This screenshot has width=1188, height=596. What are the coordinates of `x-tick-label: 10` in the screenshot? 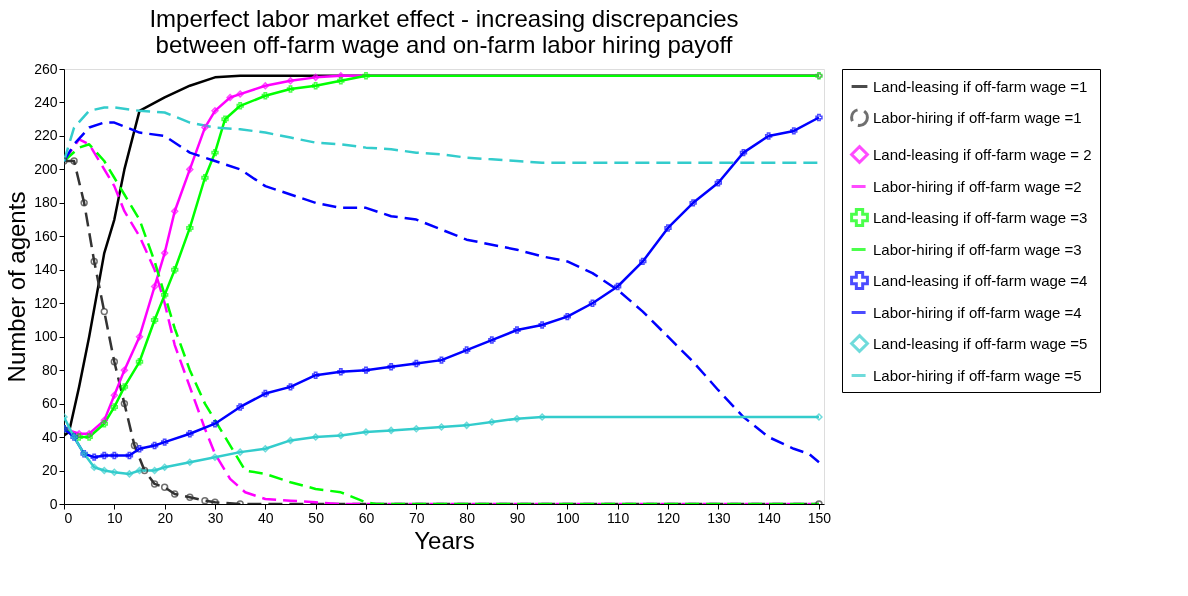 It's located at (115, 517).